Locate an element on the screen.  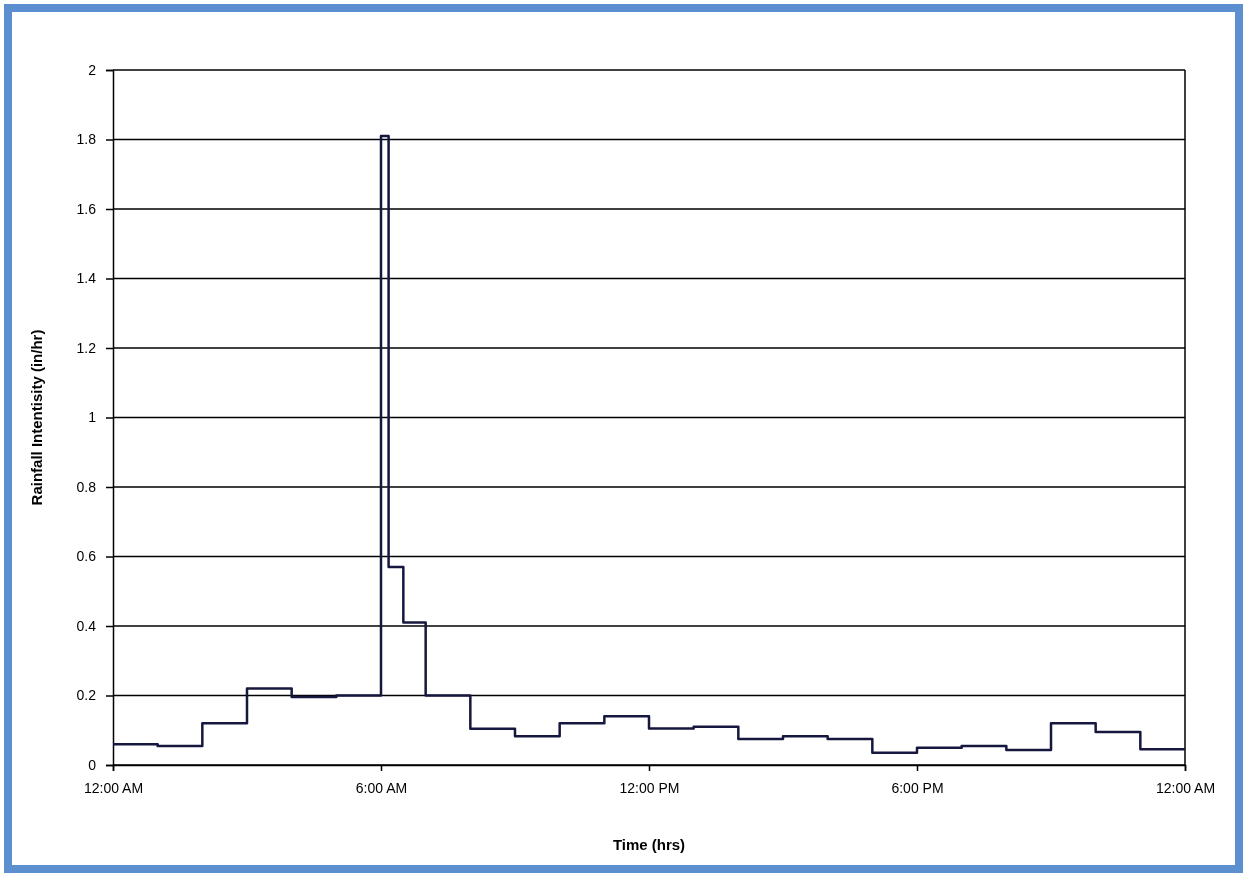
y-tick-label: 1.4 is located at coordinates (86, 278).